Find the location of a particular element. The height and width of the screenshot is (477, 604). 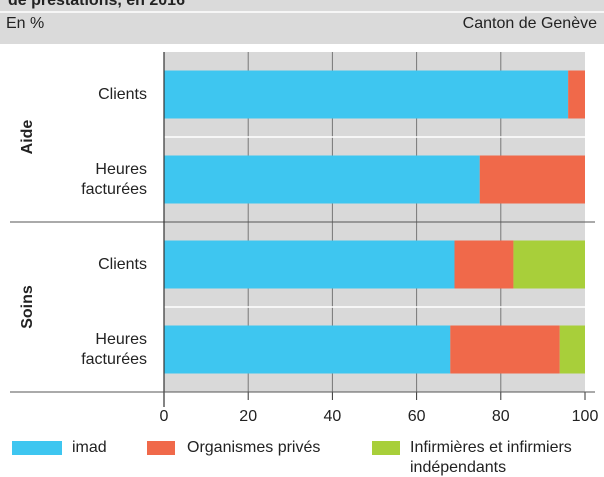

group-label: Aide is located at coordinates (27, 137).